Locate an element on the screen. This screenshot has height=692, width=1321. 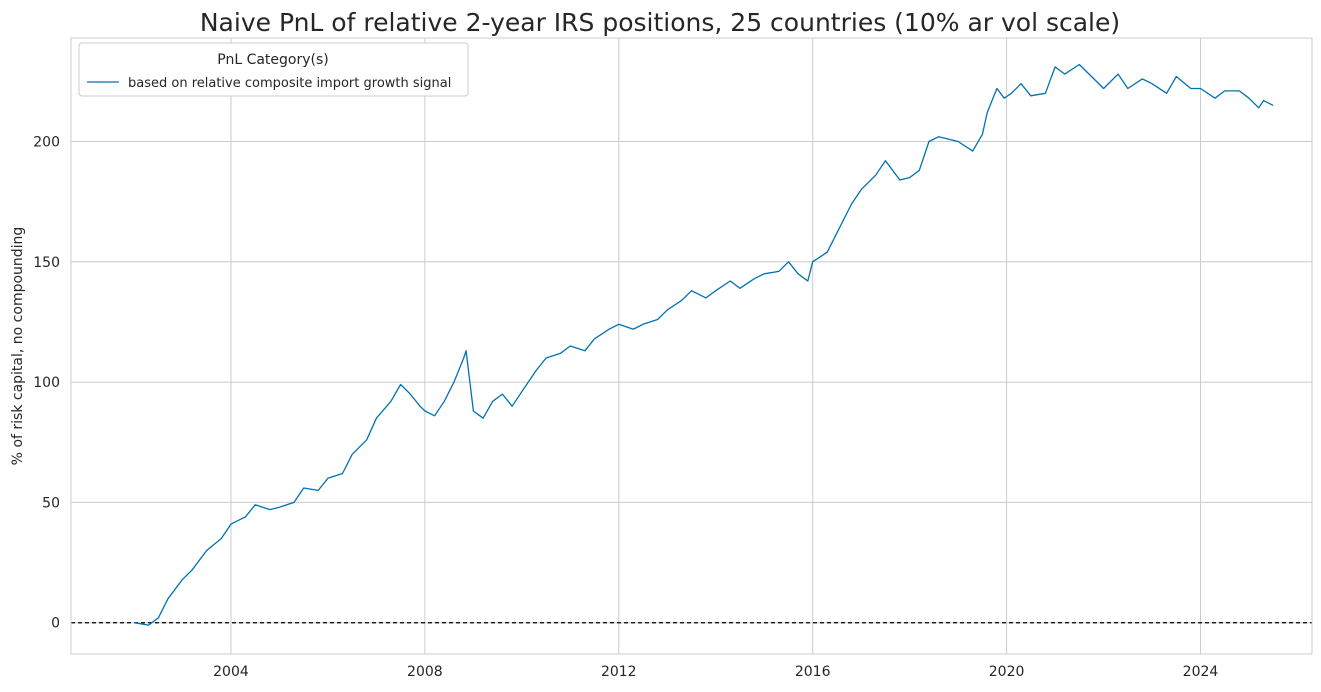
y-axis-label: % of risk capital, no compounding is located at coordinates (18, 346).